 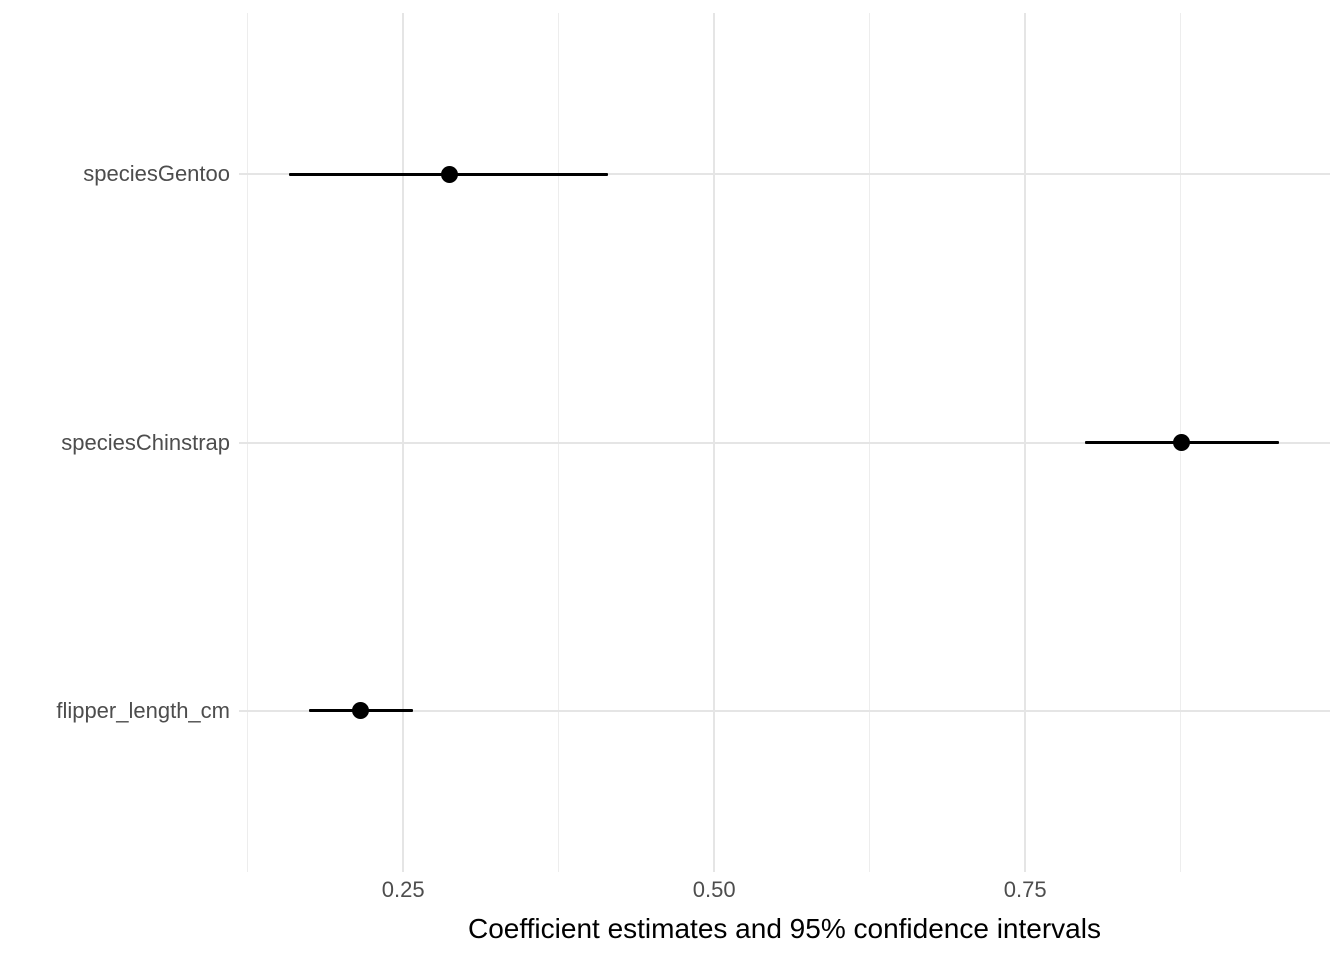 What do you see at coordinates (714, 889) in the screenshot?
I see `x-axis-tick-label: 0.50` at bounding box center [714, 889].